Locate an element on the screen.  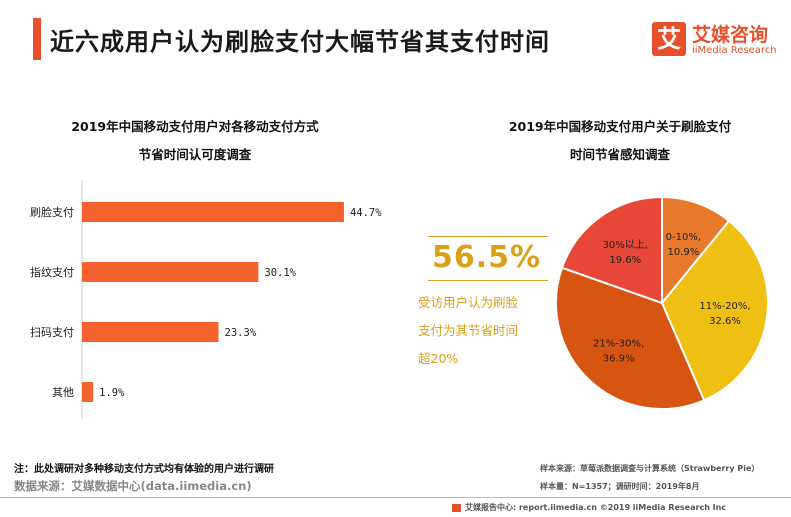
bar-category-label: 指纹支付 is located at coordinates (52, 272).